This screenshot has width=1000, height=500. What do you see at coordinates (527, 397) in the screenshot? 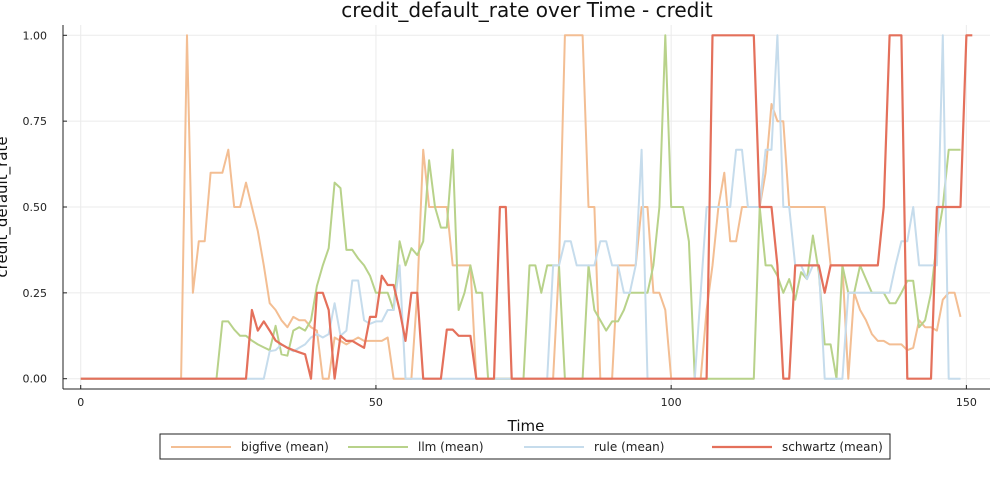
I see `x-axis: 0 50 100 150` at bounding box center [527, 397].